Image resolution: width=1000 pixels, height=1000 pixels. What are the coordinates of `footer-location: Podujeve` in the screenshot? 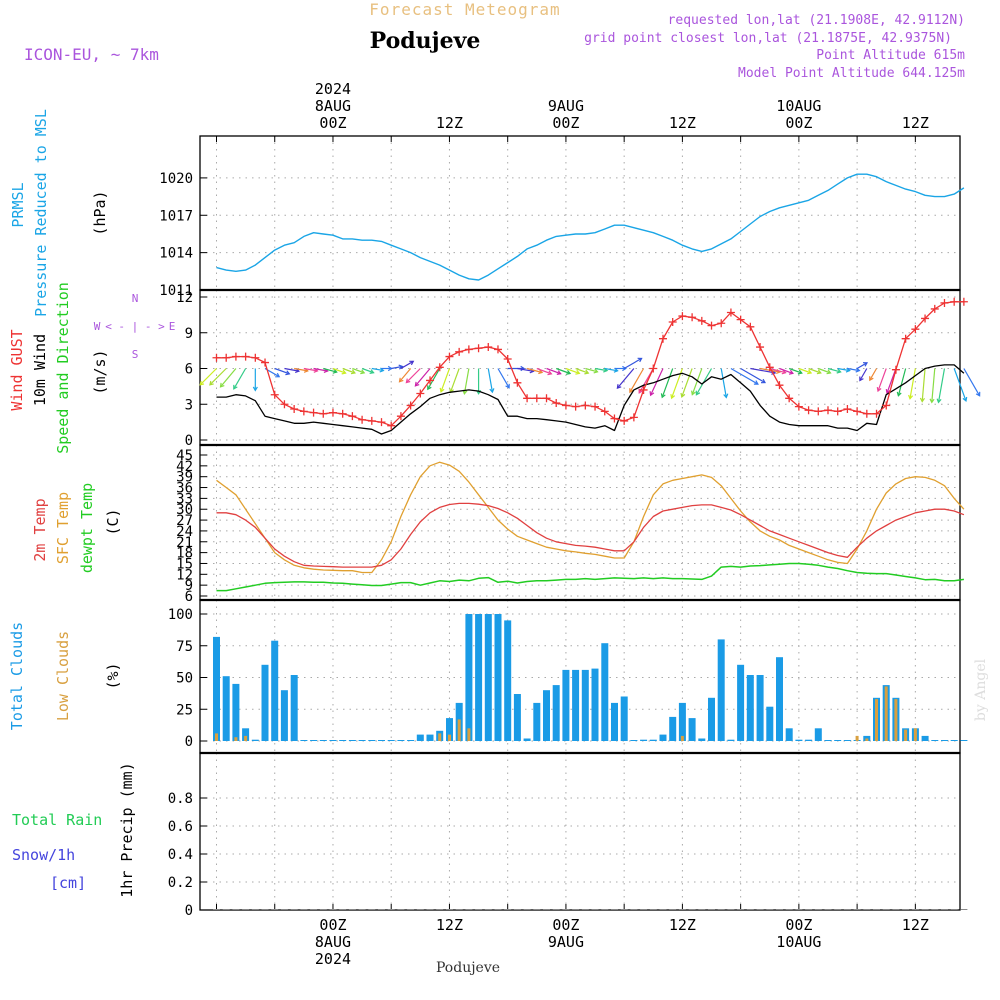 It's located at (468, 968).